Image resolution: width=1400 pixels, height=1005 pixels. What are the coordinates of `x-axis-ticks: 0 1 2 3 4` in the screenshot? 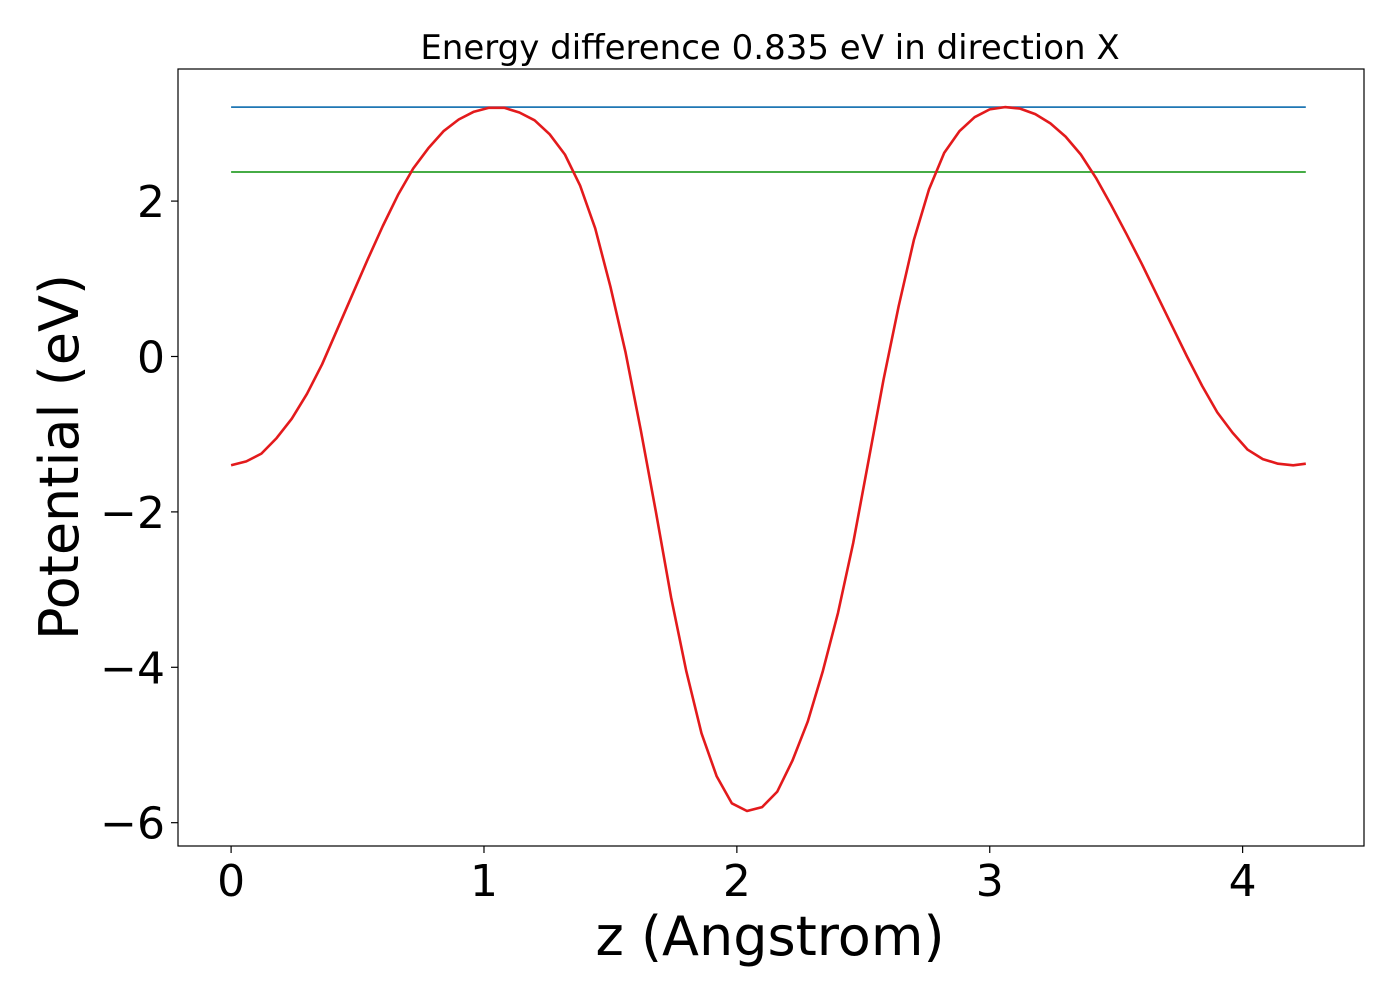 It's located at (737, 876).